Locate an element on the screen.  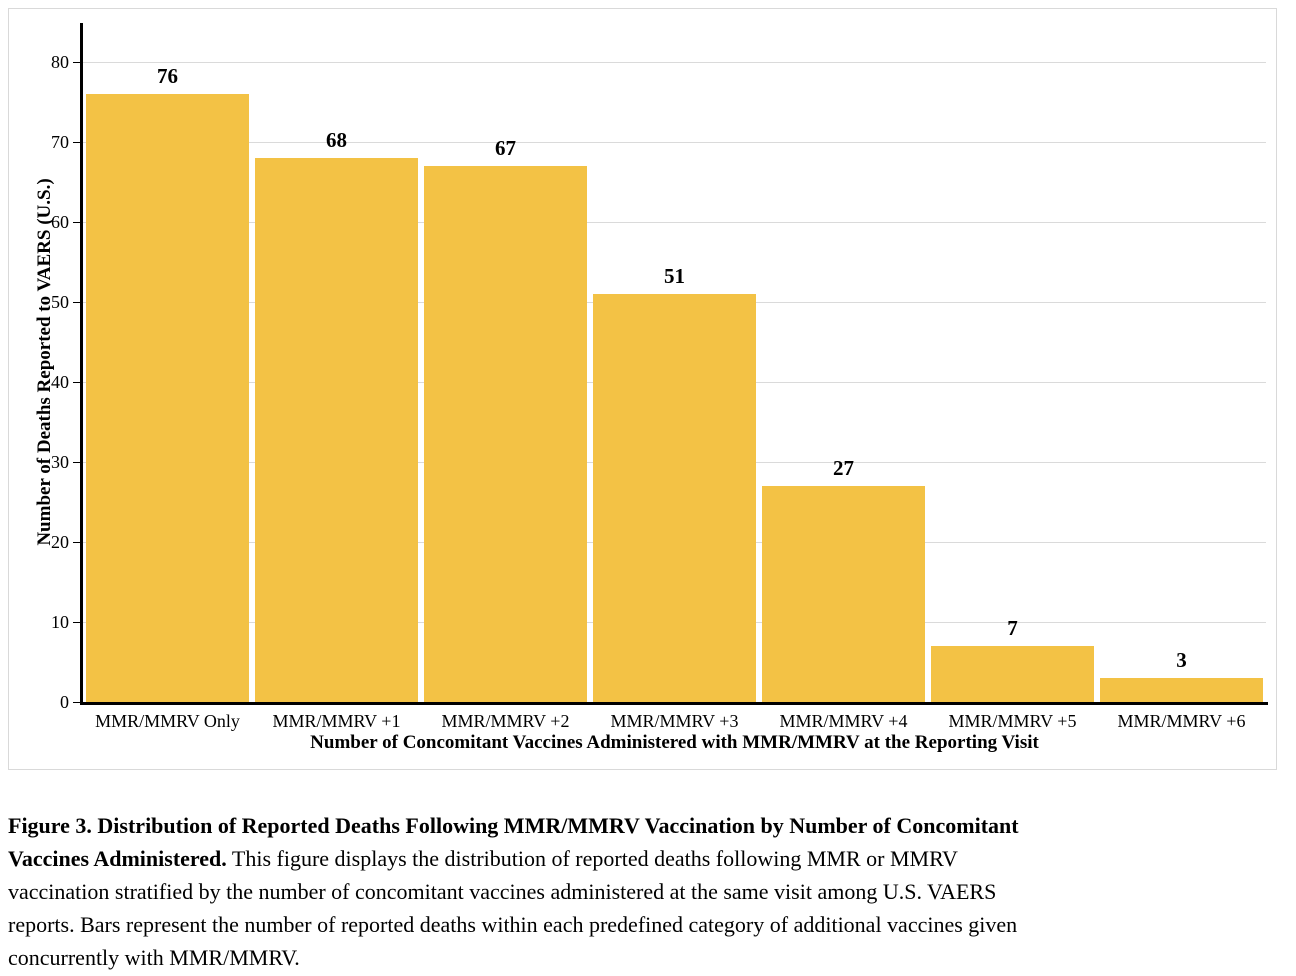
x-tick-label: MMR/MMRV +2 is located at coordinates (505, 721).